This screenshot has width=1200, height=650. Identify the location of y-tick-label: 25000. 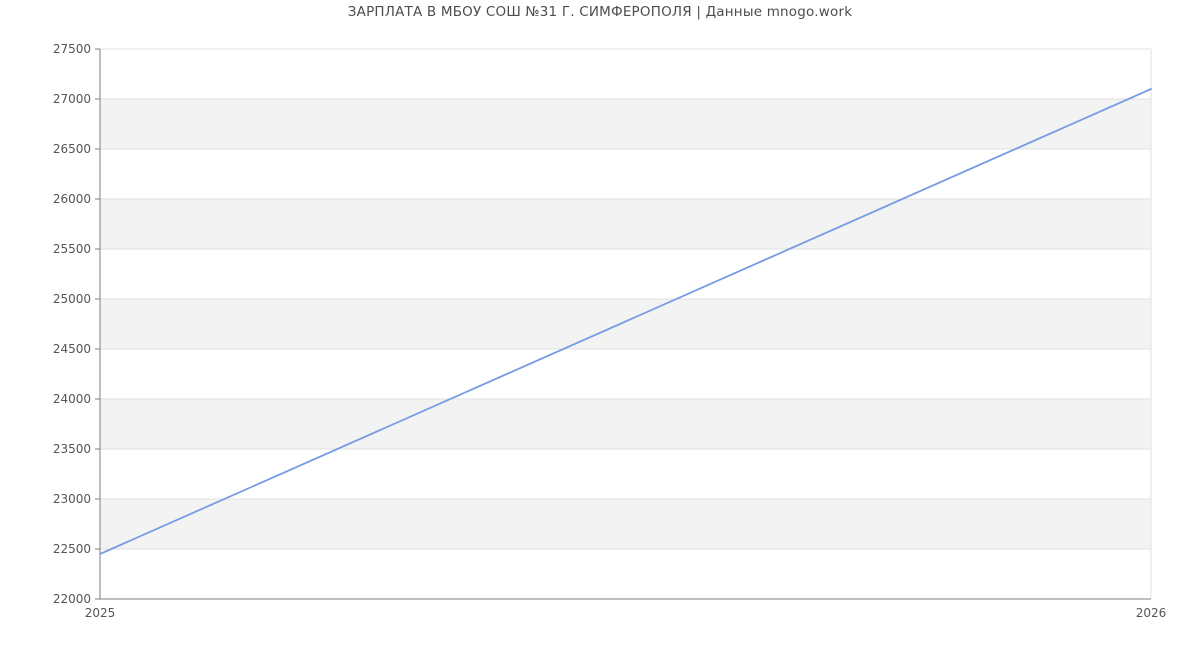
(72, 299).